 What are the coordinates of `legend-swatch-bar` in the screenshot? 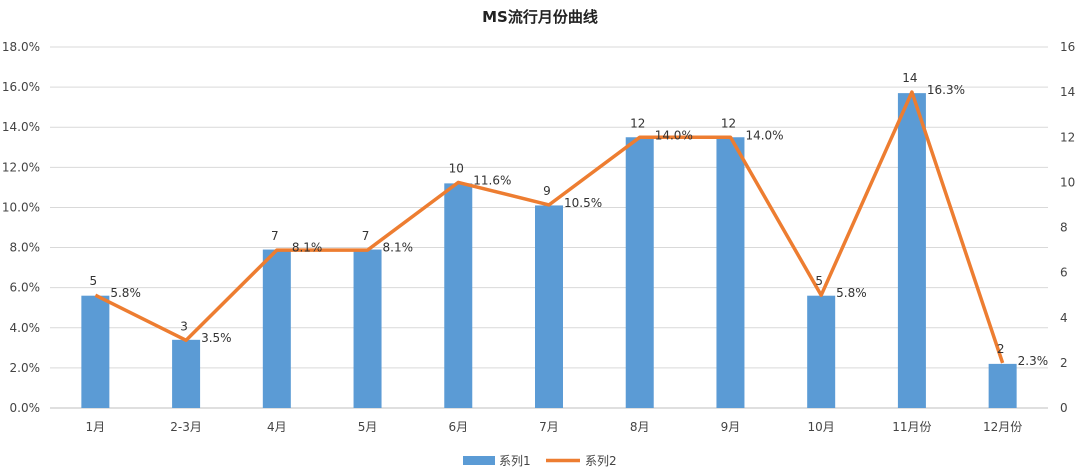 It's located at (479, 460).